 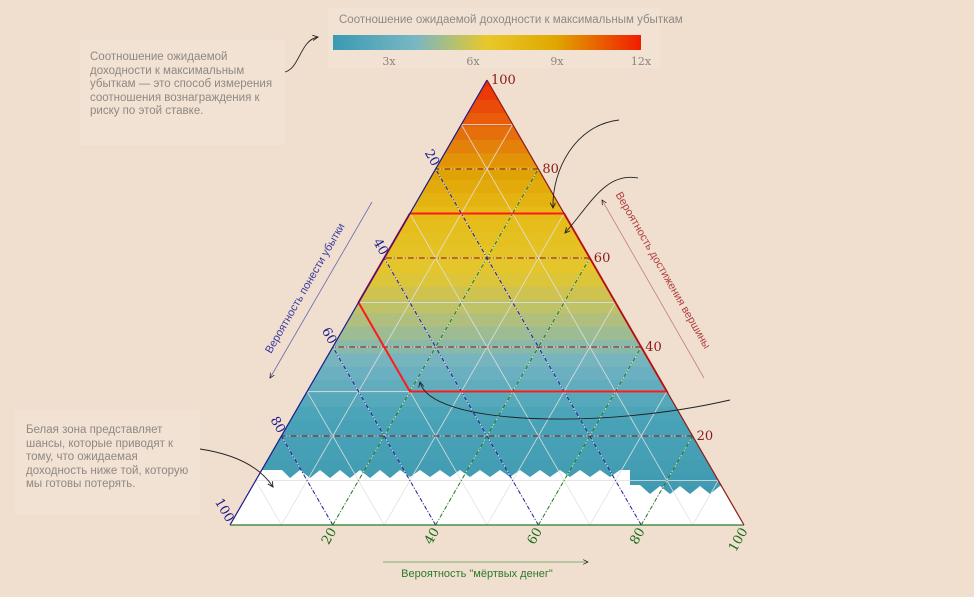 I want to click on ratio-note-panel, so click(x=182, y=92).